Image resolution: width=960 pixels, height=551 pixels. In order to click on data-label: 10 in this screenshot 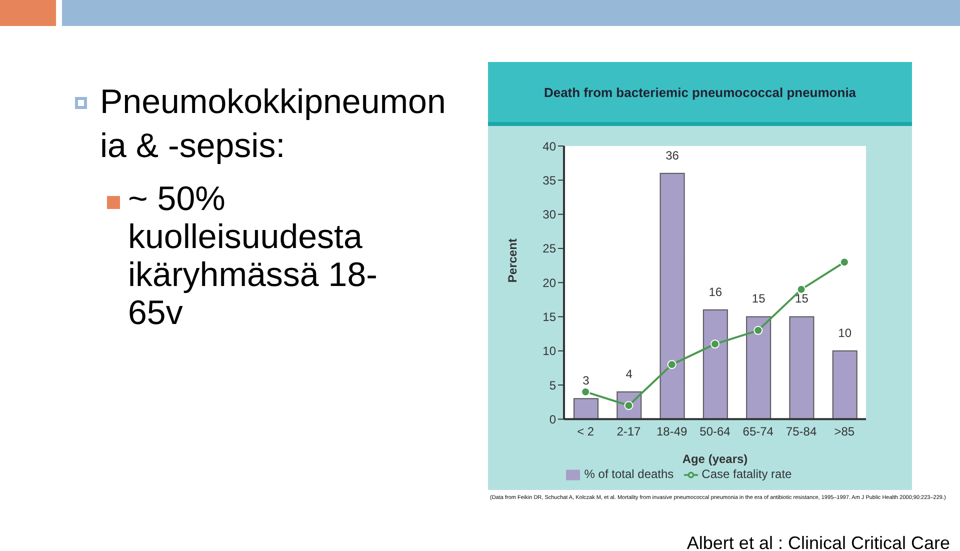, I will do `click(845, 333)`.